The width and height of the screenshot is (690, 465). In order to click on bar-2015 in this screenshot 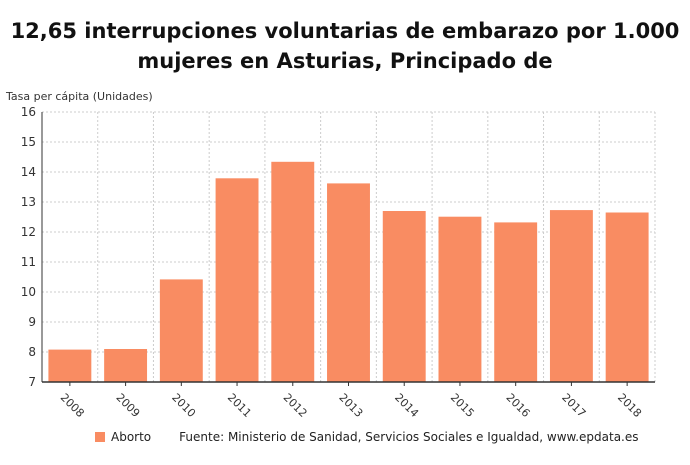, I will do `click(460, 299)`.